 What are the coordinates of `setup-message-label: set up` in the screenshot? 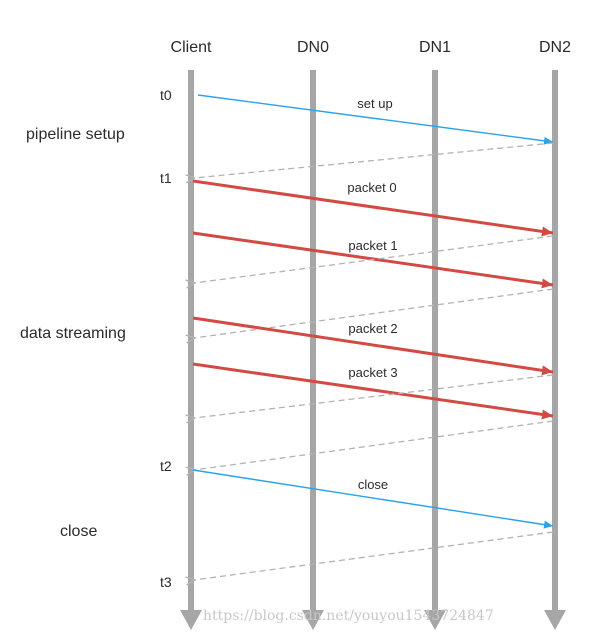 It's located at (374, 103).